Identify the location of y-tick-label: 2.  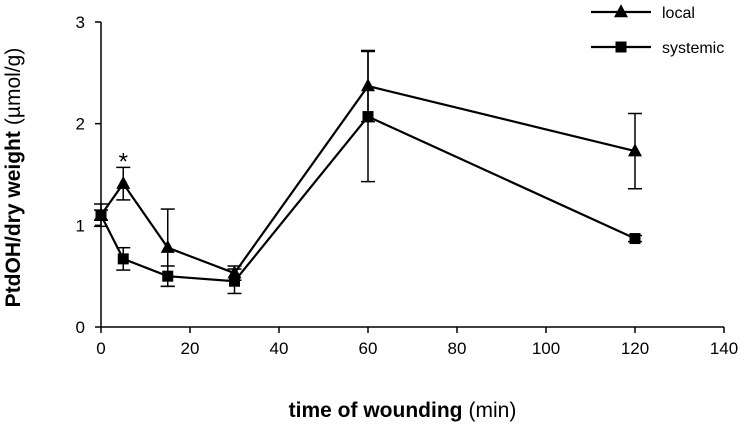
(80, 124).